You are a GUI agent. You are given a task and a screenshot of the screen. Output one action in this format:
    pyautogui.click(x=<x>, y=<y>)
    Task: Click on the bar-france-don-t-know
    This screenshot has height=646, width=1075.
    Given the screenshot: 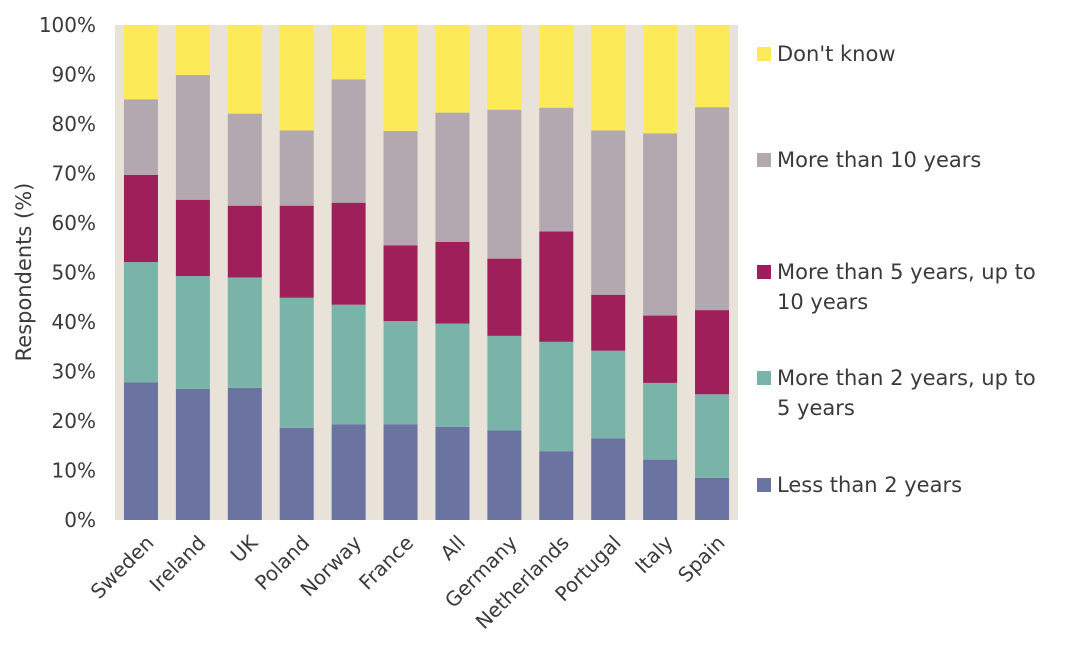 What is the action you would take?
    pyautogui.click(x=400, y=78)
    